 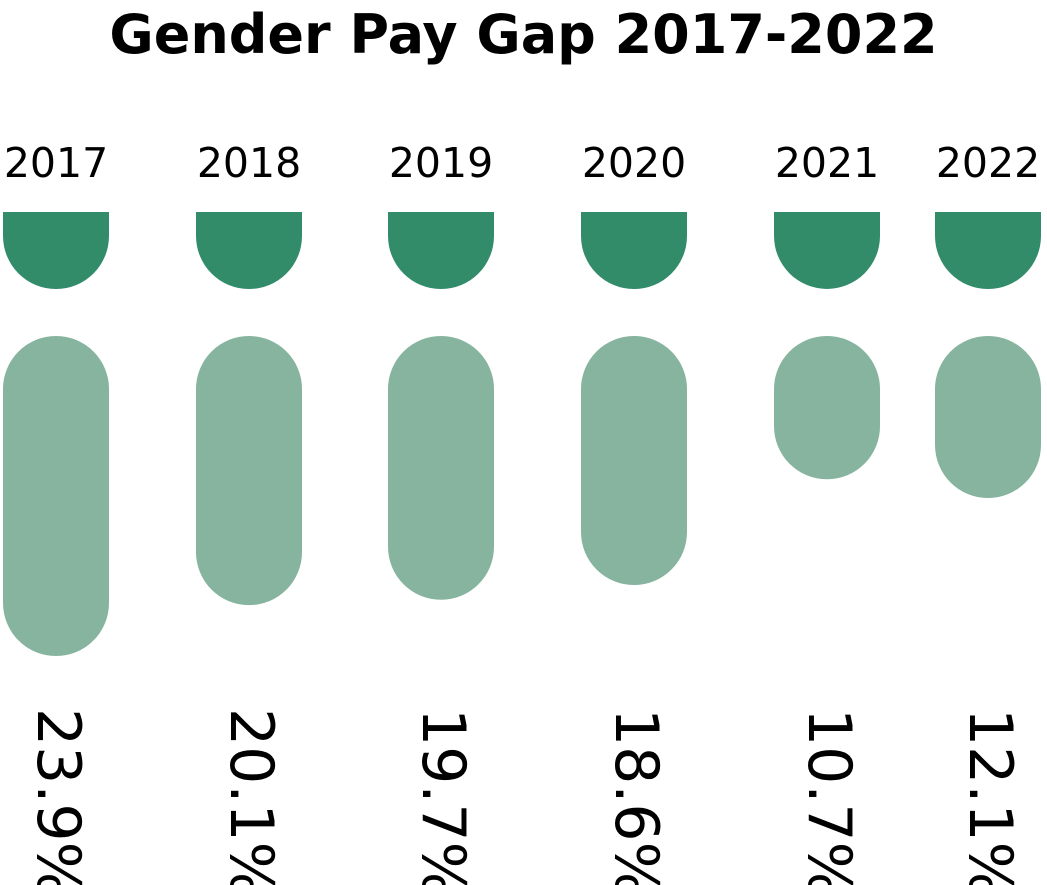 I want to click on year-label-2019: 2019, so click(x=441, y=163).